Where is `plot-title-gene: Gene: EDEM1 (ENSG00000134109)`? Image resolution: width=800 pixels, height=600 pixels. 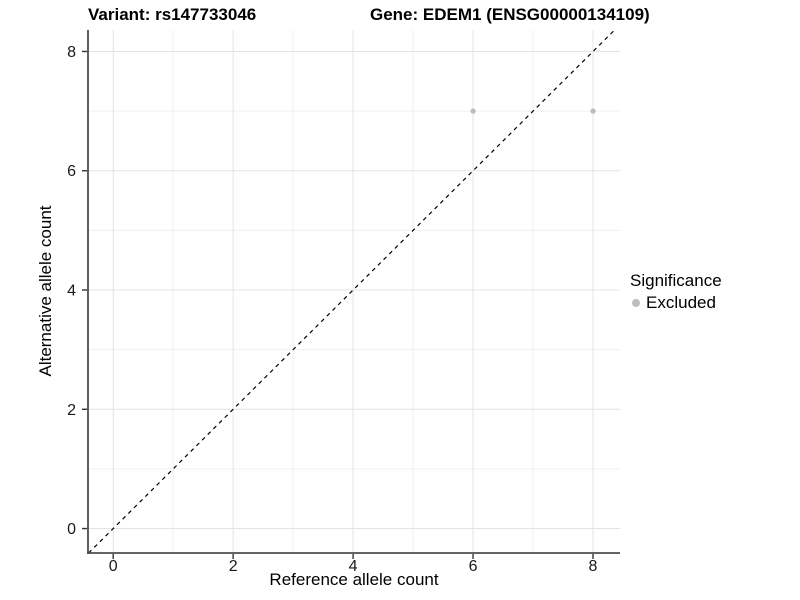
plot-title-gene: Gene: EDEM1 (ENSG00000134109) is located at coordinates (510, 14).